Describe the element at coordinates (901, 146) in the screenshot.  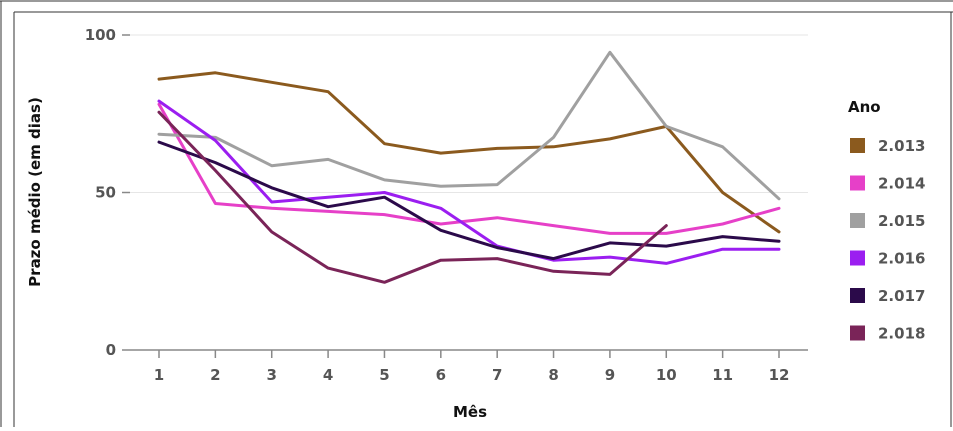
I see `legend-label-2013: 2.013` at that location.